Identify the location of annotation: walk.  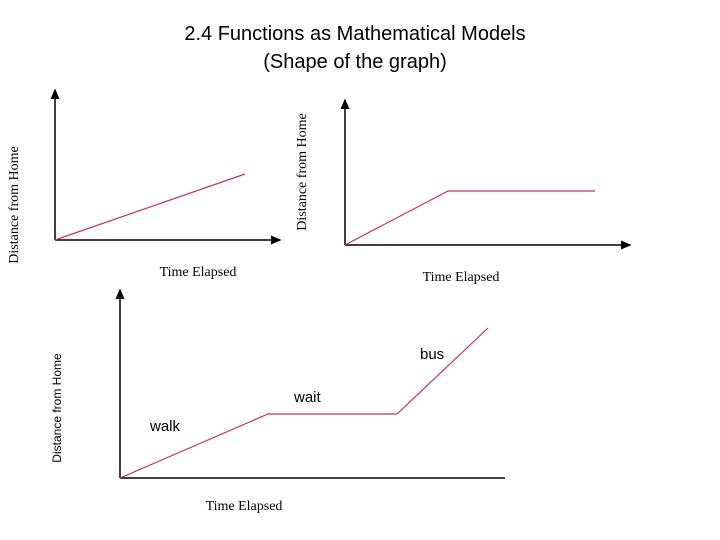
(165, 426).